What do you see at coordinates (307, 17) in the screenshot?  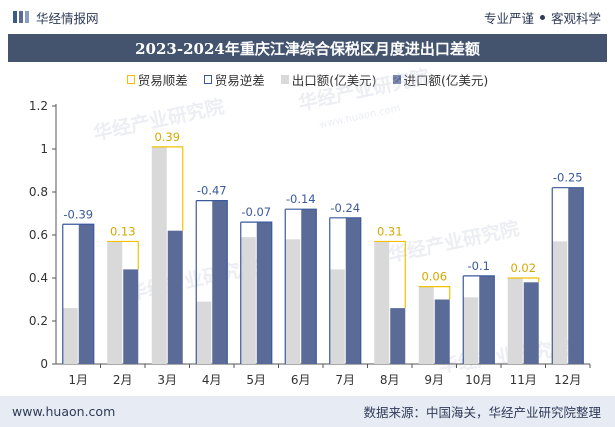 I see `top-bar: 华经情报网 专业严谨 客观科学` at bounding box center [307, 17].